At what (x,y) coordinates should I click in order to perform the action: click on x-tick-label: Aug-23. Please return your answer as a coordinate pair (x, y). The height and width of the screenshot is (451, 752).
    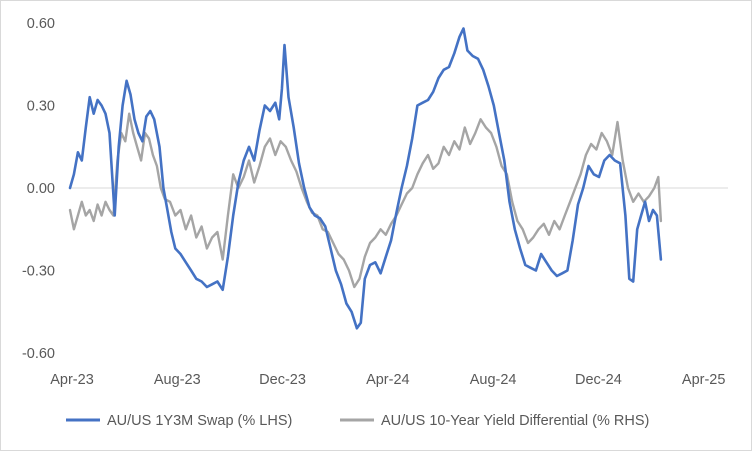
    Looking at the image, I should click on (177, 380).